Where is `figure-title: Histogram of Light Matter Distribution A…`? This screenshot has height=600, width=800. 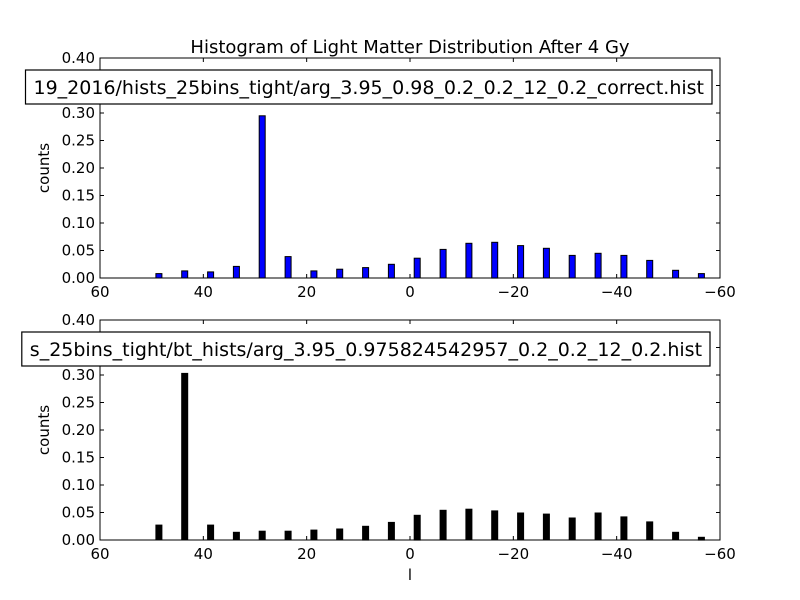 figure-title: Histogram of Light Matter Distribution A… is located at coordinates (409, 47).